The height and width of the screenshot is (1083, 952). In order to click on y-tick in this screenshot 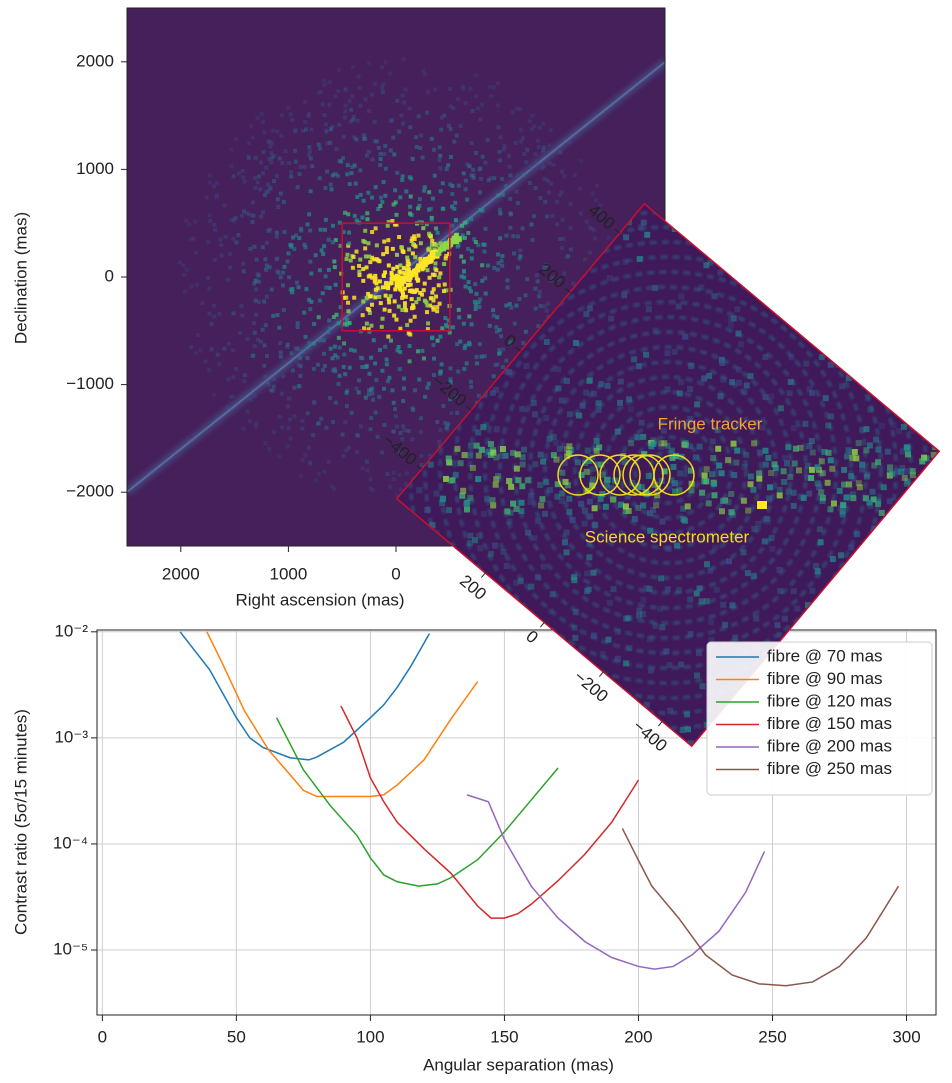, I will do `click(419, 467)`.